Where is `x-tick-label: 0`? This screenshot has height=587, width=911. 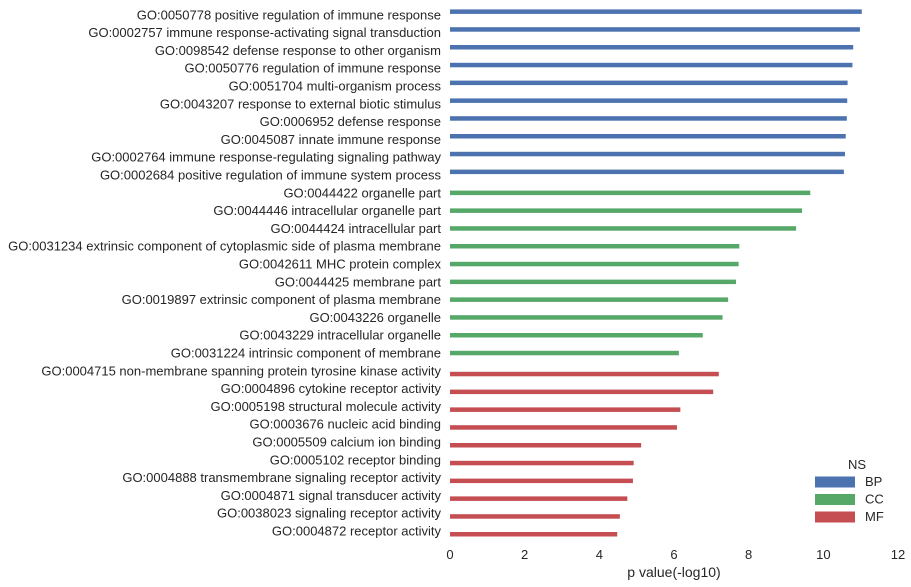
x-tick-label: 0 is located at coordinates (449, 554).